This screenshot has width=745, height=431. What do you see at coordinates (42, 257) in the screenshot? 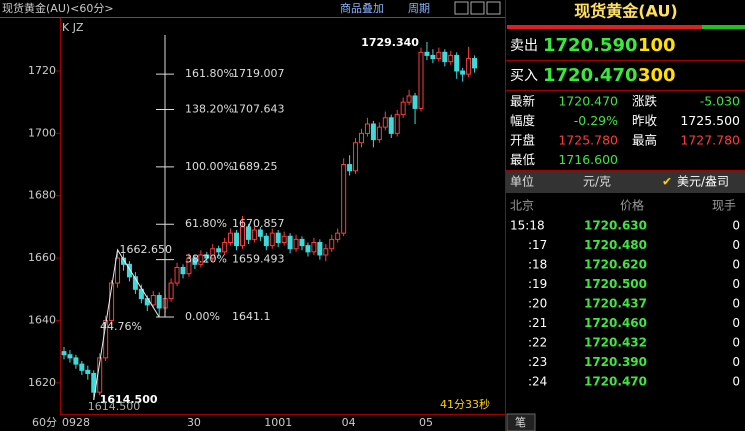
I see `y-tick-label: 1660` at bounding box center [42, 257].